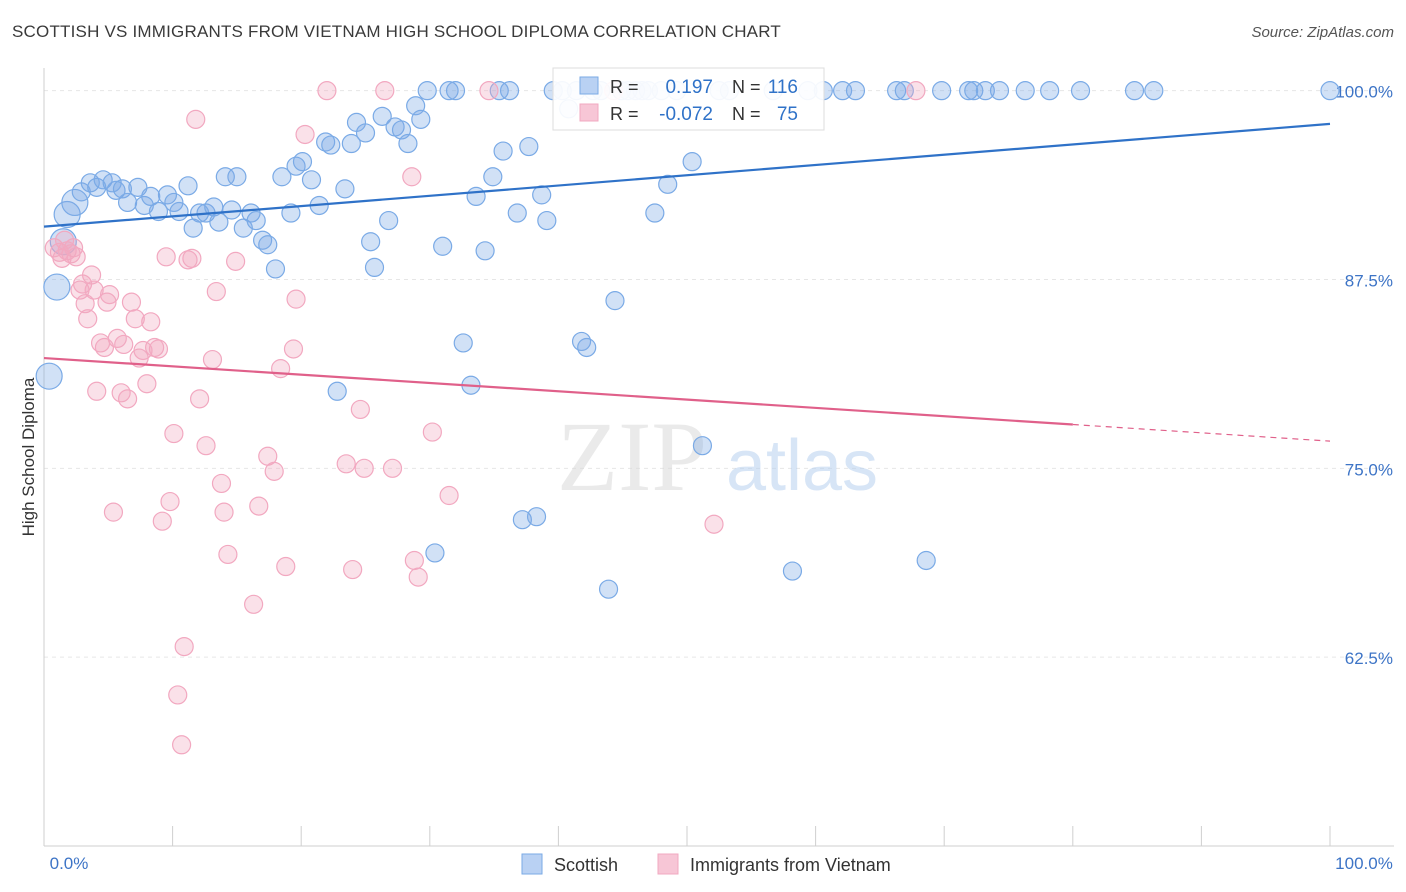  Describe the element at coordinates (689, 87) in the screenshot. I see `stats-r-value-scottish: 0.197` at that location.